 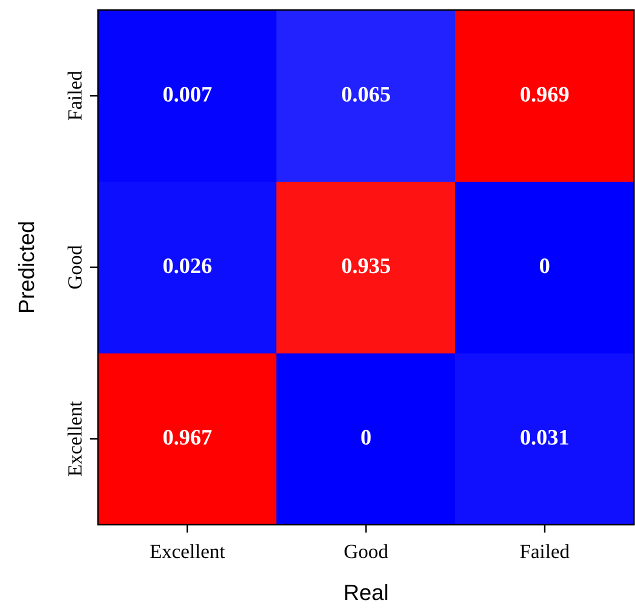 What do you see at coordinates (75, 438) in the screenshot?
I see `y-tick-label: Excellent` at bounding box center [75, 438].